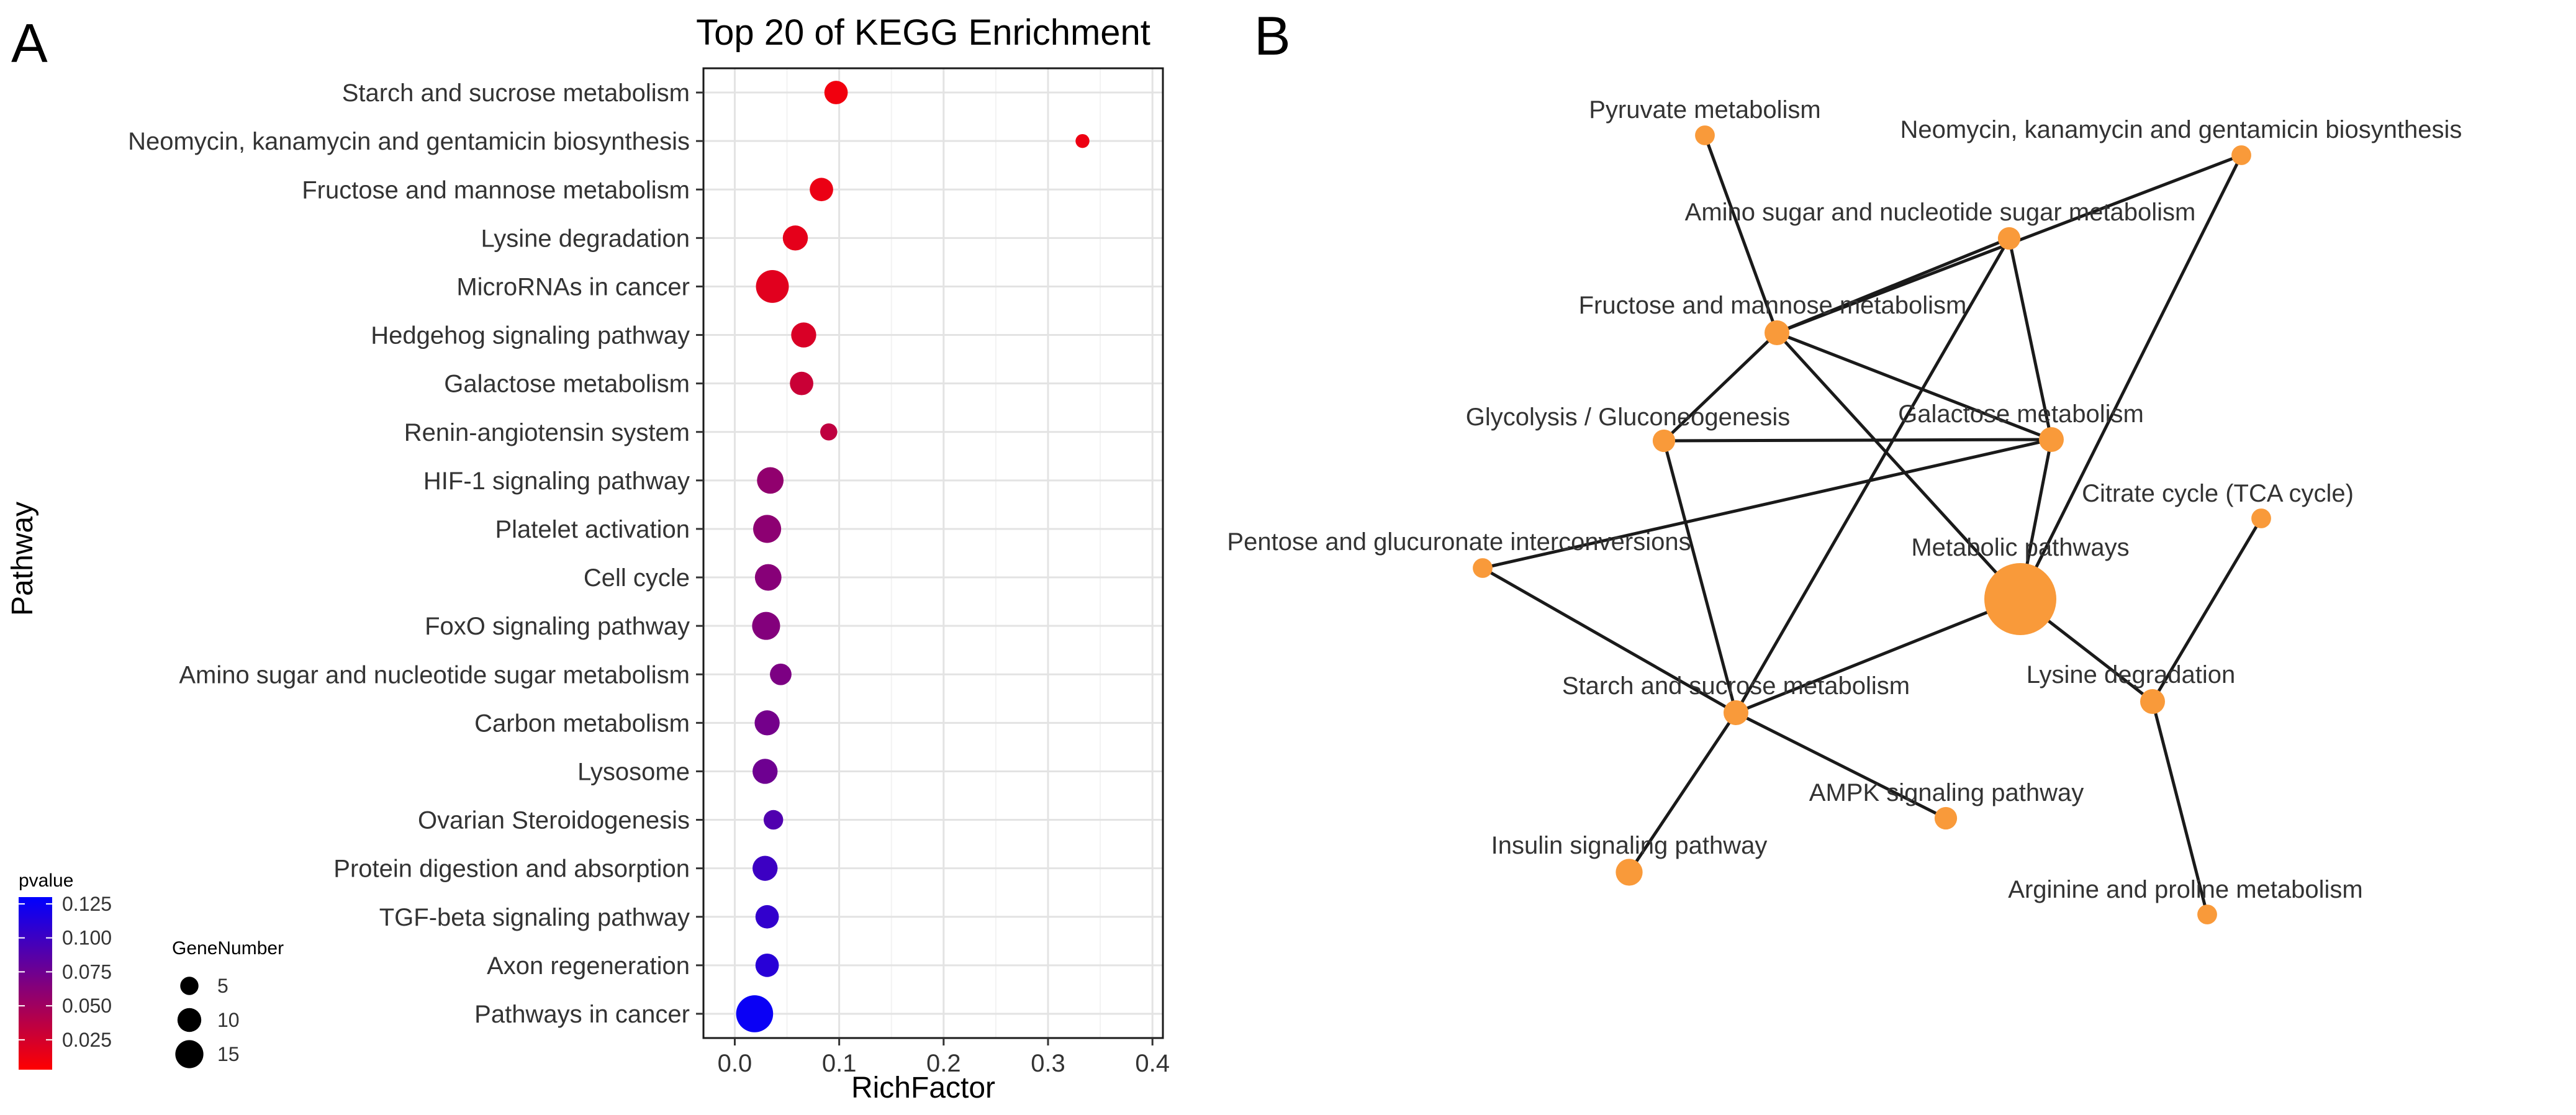 The image size is (2576, 1115). What do you see at coordinates (511, 869) in the screenshot?
I see `y-tick-label: Protein digestion and absorption` at bounding box center [511, 869].